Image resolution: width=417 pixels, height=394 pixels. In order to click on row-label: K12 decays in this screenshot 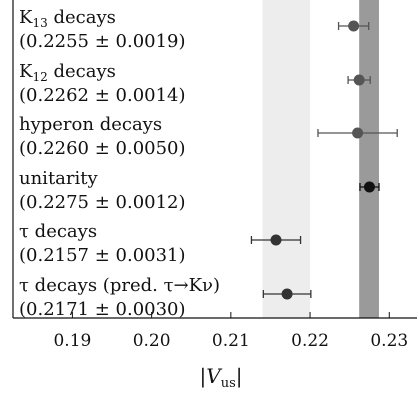, I will do `click(67, 72)`.